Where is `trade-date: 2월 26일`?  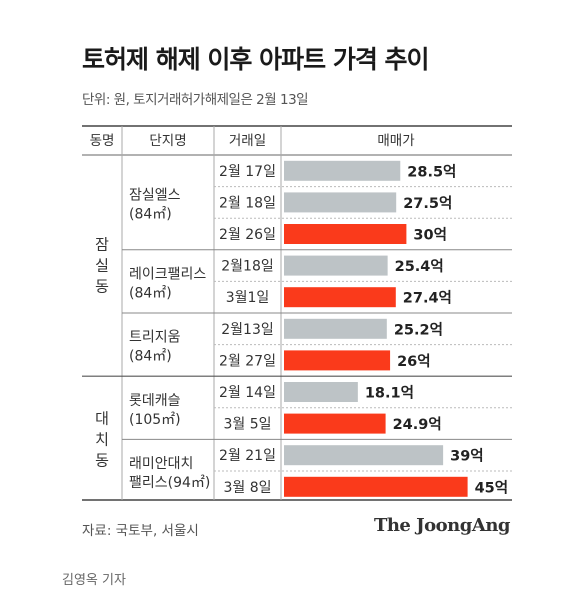 trade-date: 2월 26일 is located at coordinates (247, 235).